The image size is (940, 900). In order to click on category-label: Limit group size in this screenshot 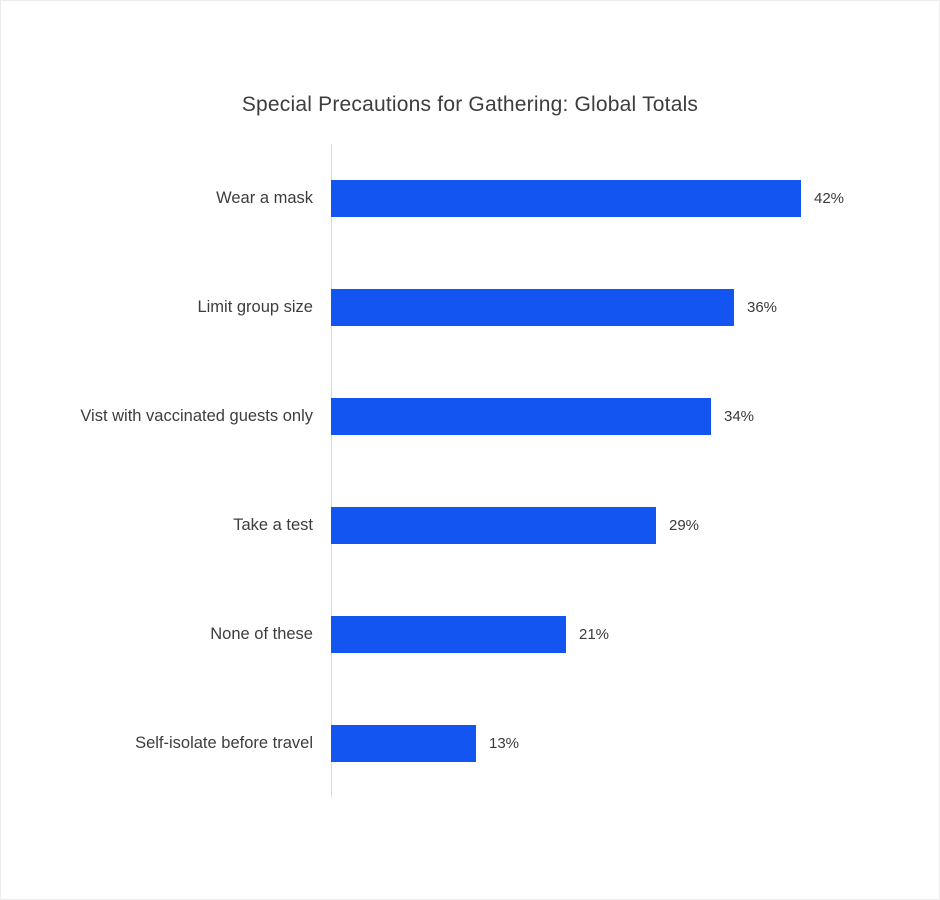, I will do `click(255, 306)`.